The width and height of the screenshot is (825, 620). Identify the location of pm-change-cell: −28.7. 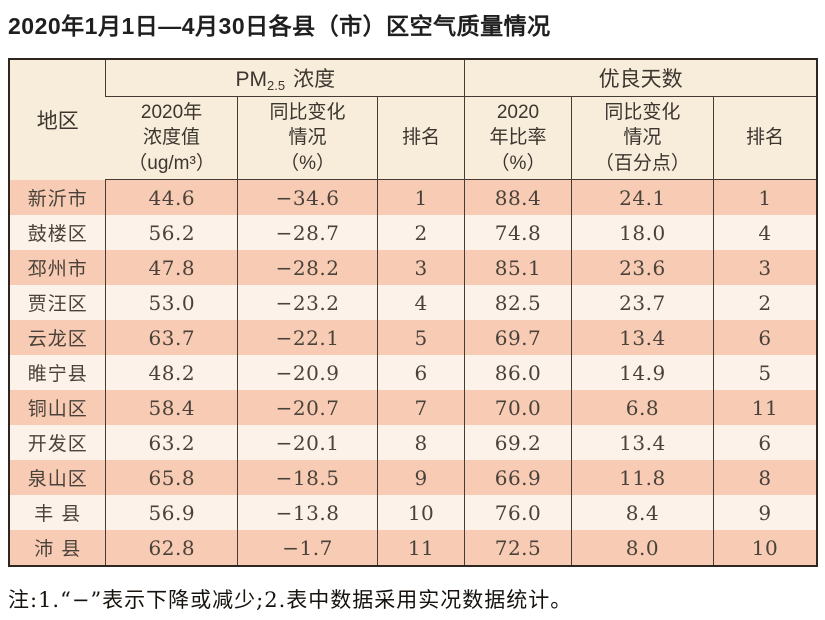
(307, 232).